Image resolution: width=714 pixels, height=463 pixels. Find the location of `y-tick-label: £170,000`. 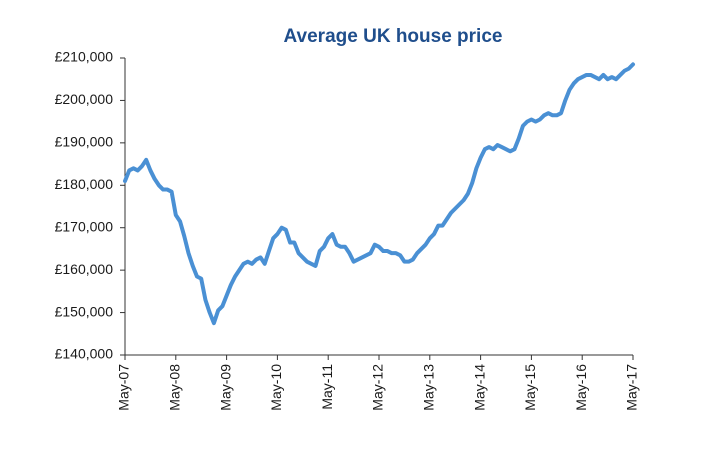

y-tick-label: £170,000 is located at coordinates (84, 226).